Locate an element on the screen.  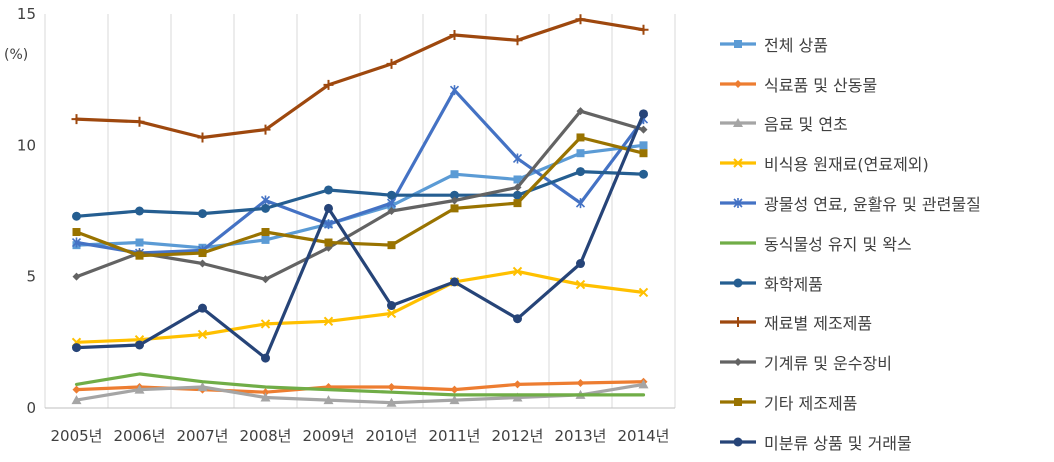
y-tick-label: 0 is located at coordinates (31, 408).